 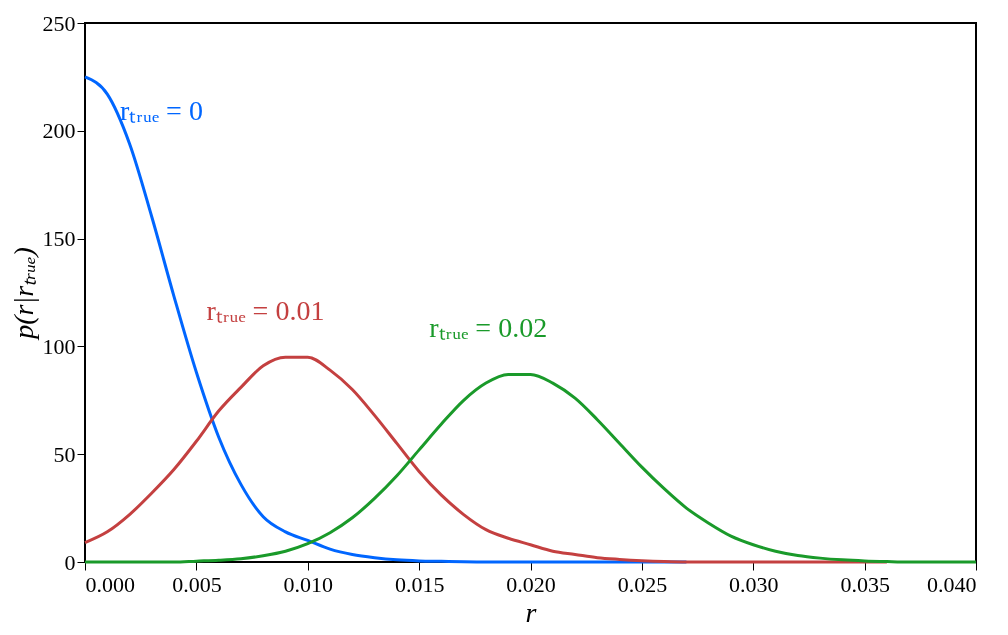 What do you see at coordinates (865, 584) in the screenshot?
I see `x-tick-label: 0.035` at bounding box center [865, 584].